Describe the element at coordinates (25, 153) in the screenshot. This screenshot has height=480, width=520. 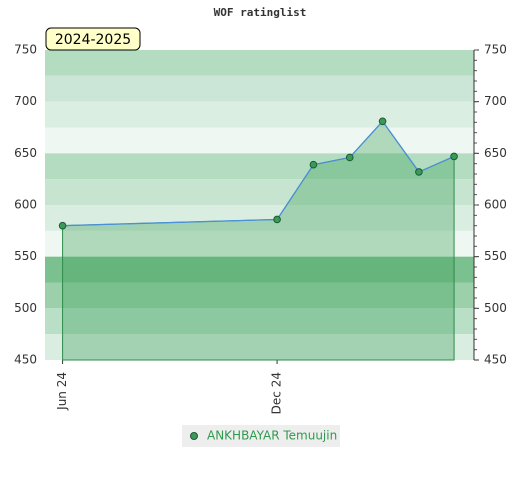
I see `y-tick-label: 650` at that location.